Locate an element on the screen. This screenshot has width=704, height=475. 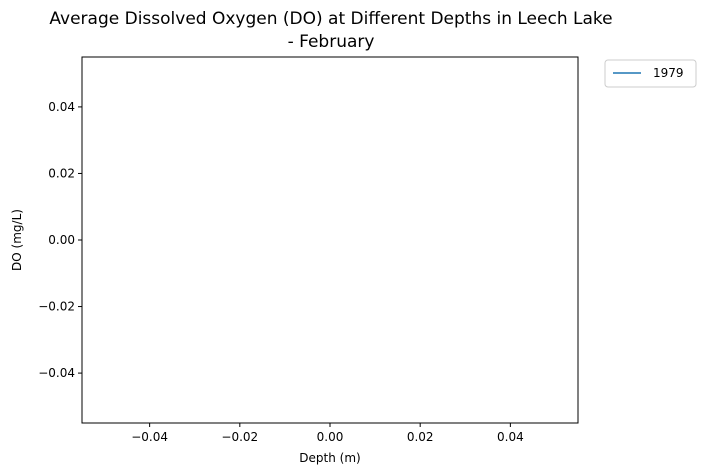
x-axis-ticks: −0.04 −0.02 0.00 0.02 0.04 is located at coordinates (327, 433).